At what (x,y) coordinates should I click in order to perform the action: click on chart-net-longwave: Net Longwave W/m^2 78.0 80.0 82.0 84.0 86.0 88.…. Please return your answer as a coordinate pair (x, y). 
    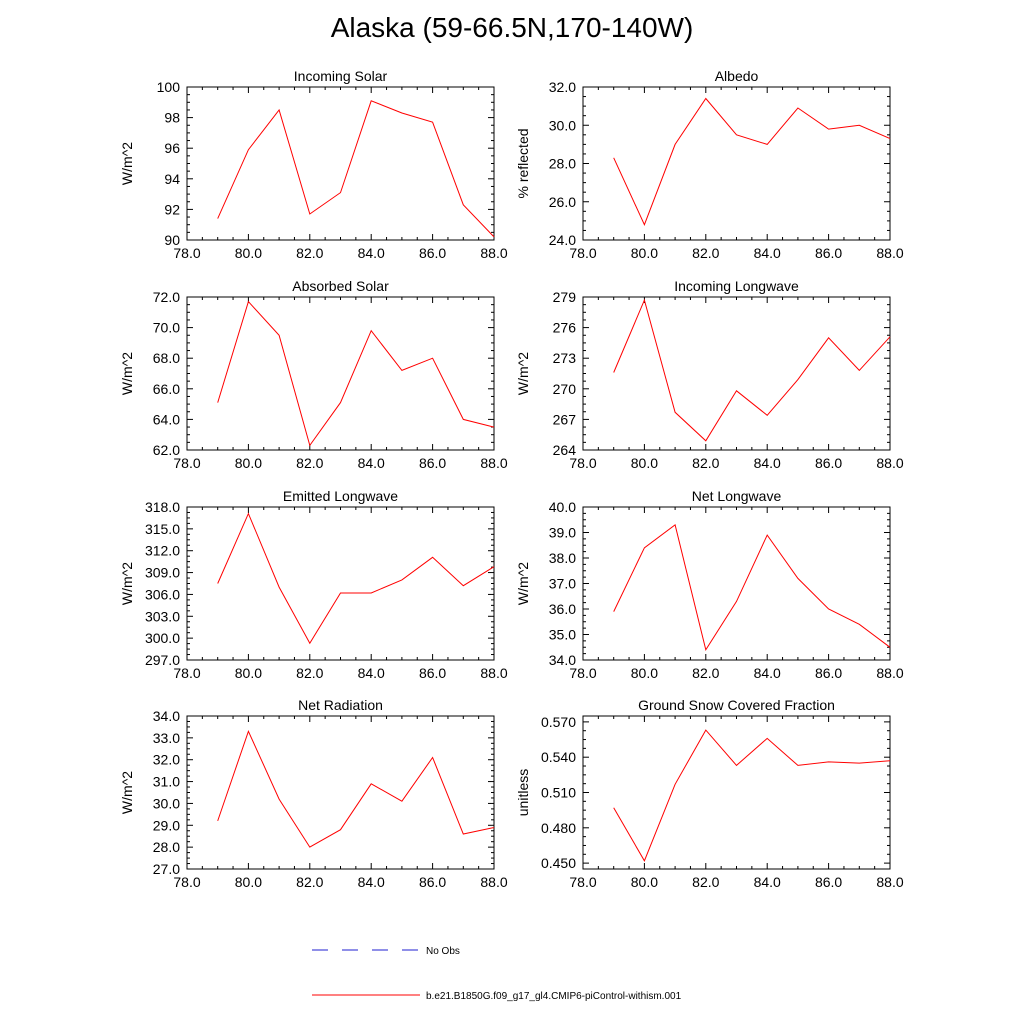
    Looking at the image, I should click on (709, 584).